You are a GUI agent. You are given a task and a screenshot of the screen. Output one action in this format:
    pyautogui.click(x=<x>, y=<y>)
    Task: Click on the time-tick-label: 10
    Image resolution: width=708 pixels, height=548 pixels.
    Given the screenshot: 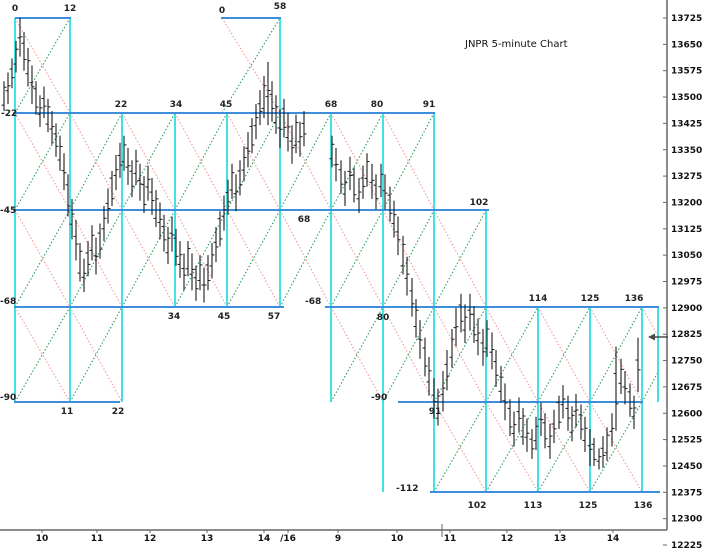 What is the action you would take?
    pyautogui.click(x=42, y=539)
    